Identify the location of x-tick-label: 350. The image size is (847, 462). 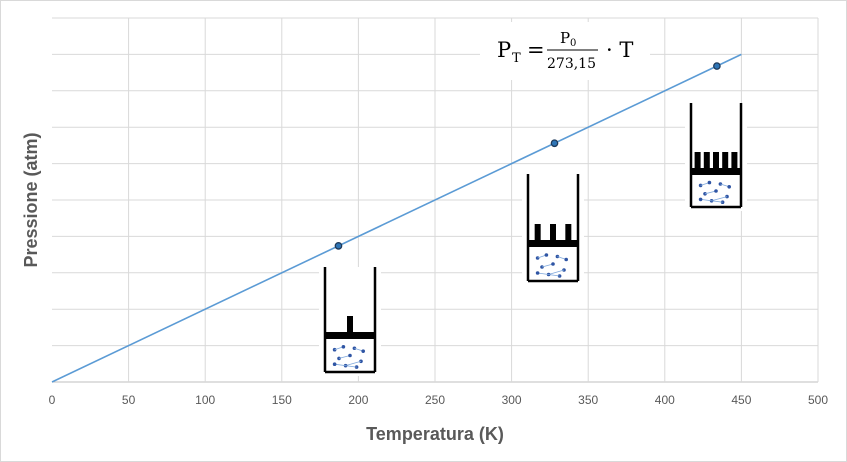
(588, 400).